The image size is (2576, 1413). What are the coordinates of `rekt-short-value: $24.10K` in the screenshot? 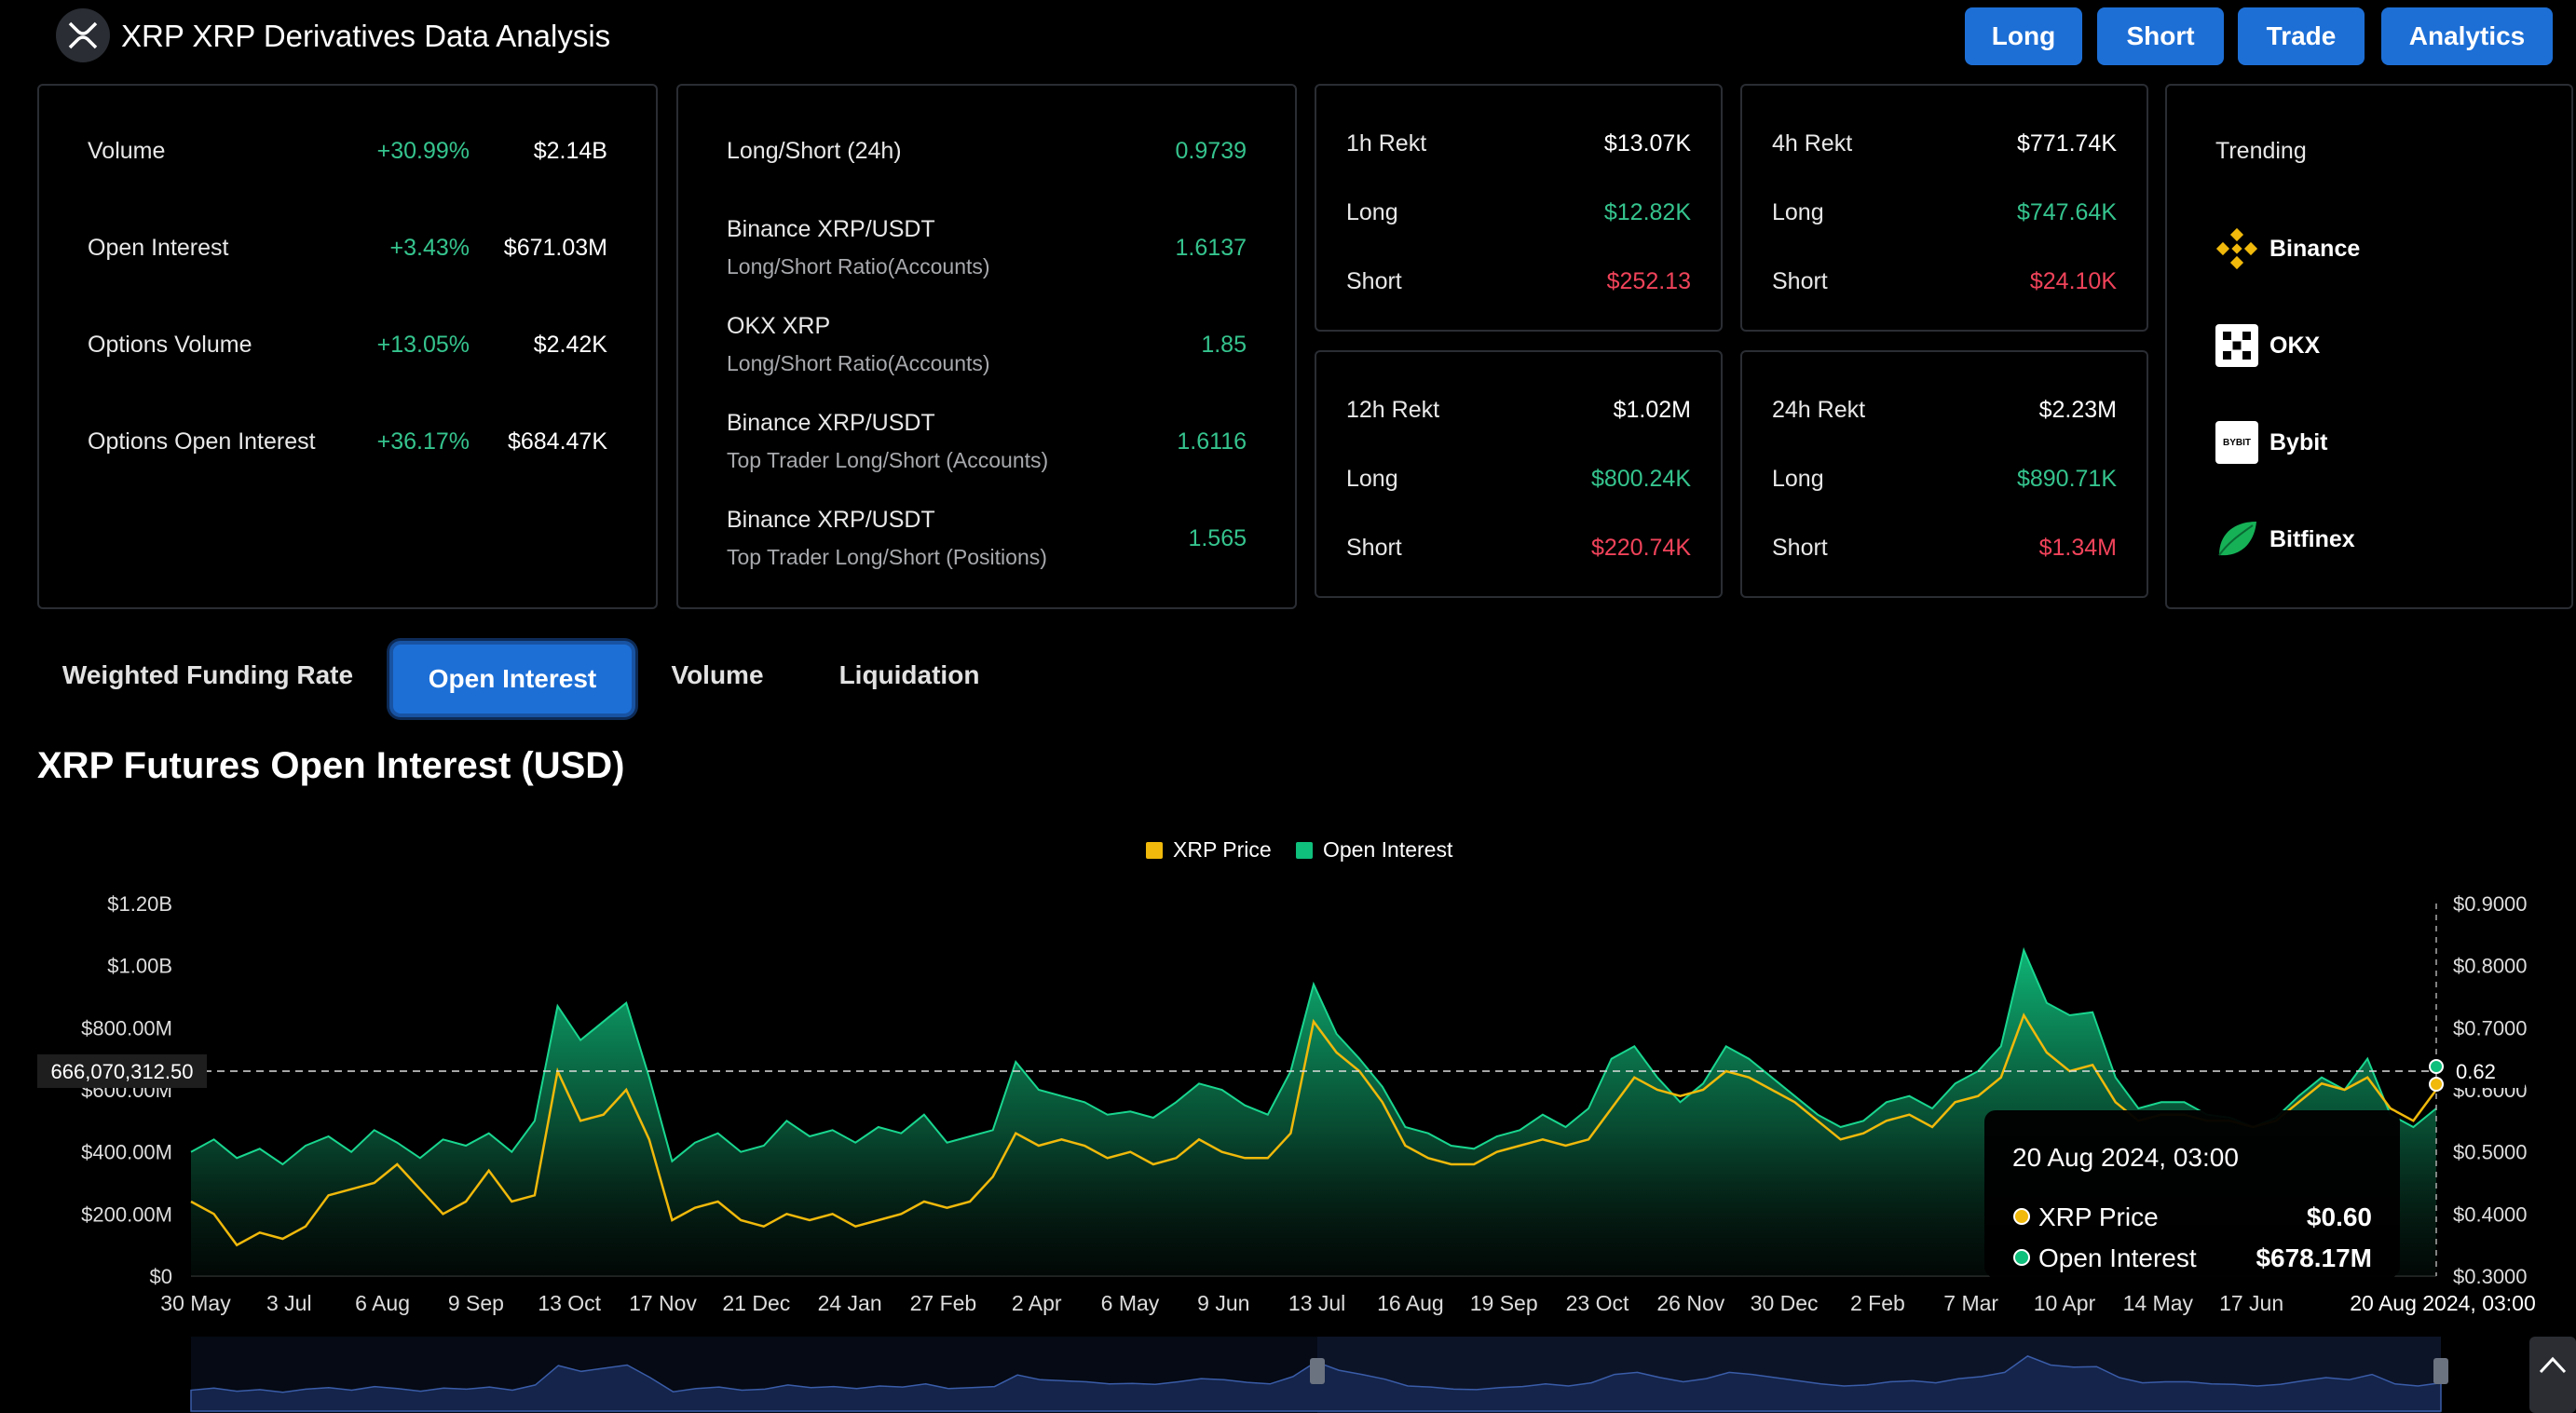 It's located at (2073, 281).